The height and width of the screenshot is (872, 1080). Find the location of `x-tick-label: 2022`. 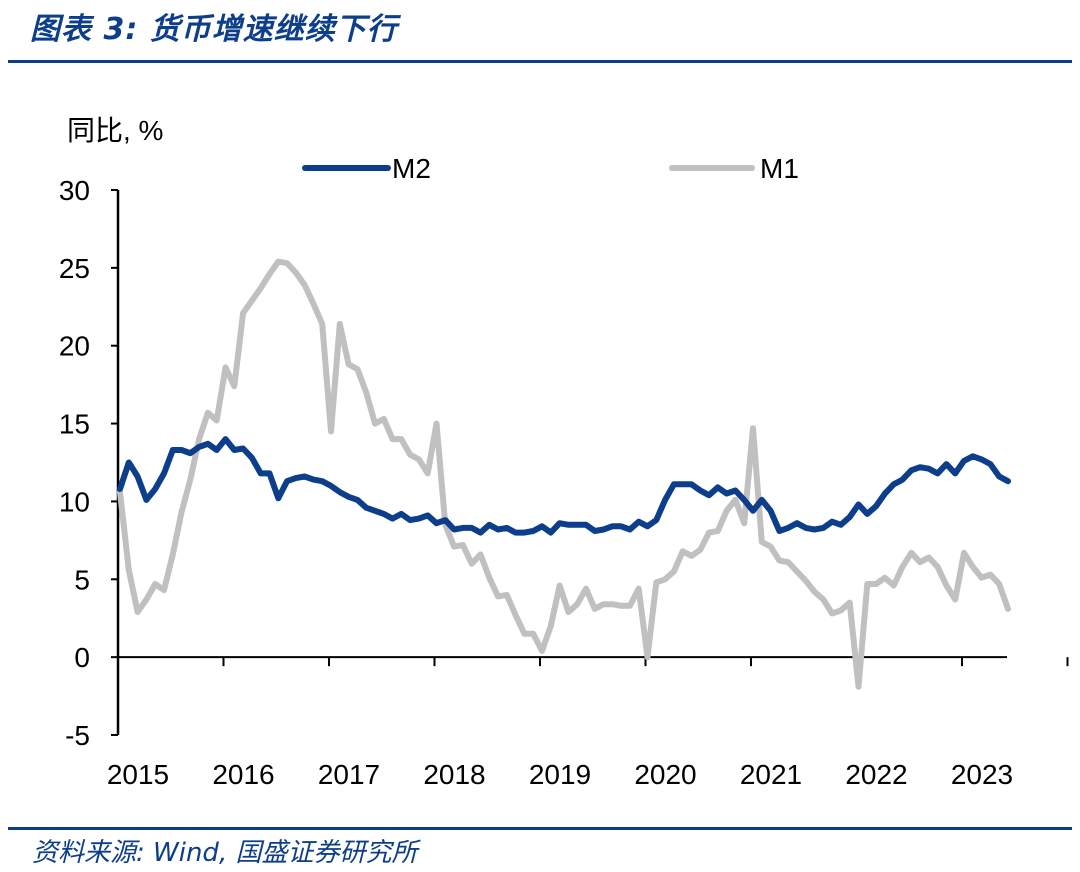

x-tick-label: 2022 is located at coordinates (876, 774).